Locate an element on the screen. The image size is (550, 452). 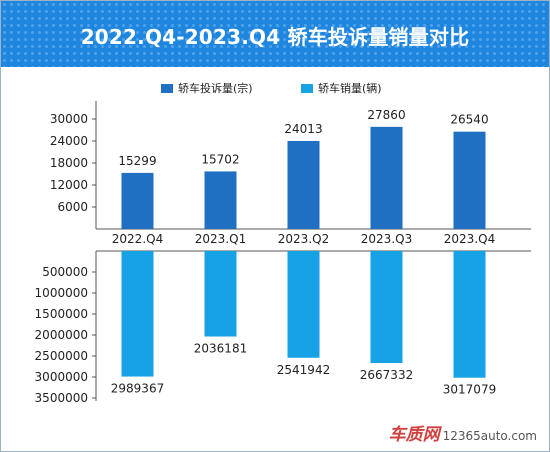
complaints-data-label: 15702 is located at coordinates (220, 159).